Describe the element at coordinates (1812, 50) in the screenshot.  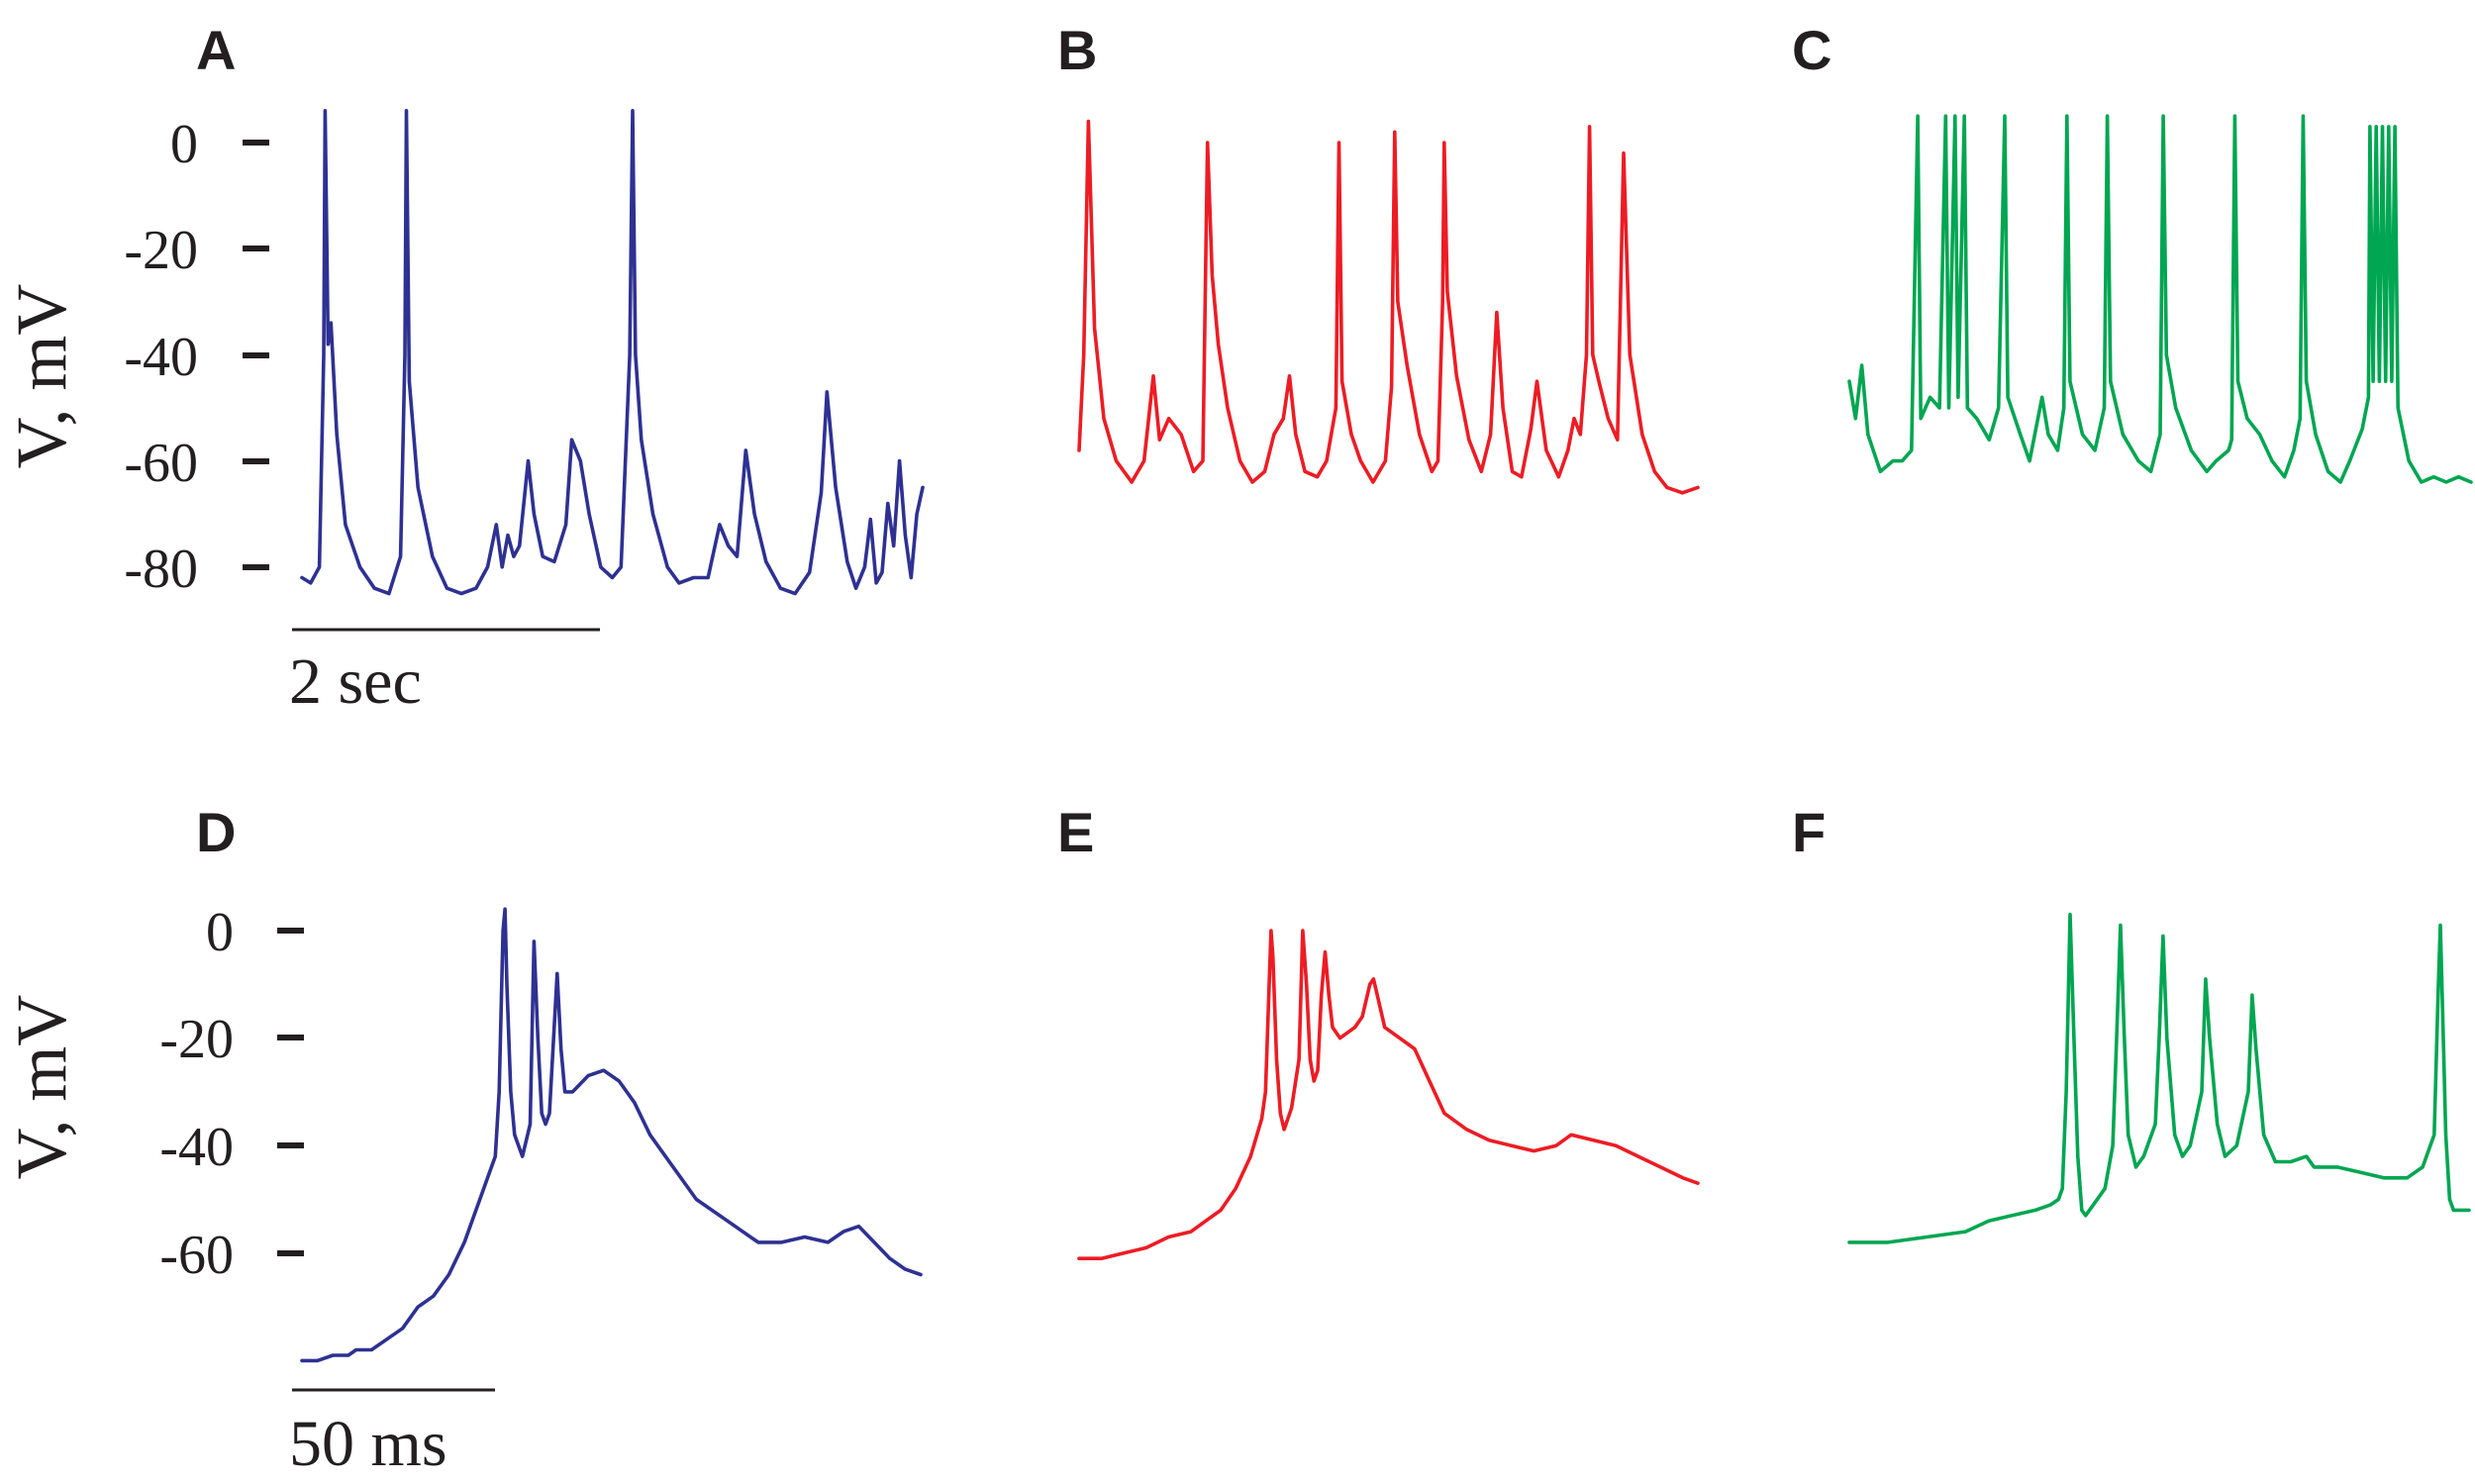
I see `panel-letter-C: C` at that location.